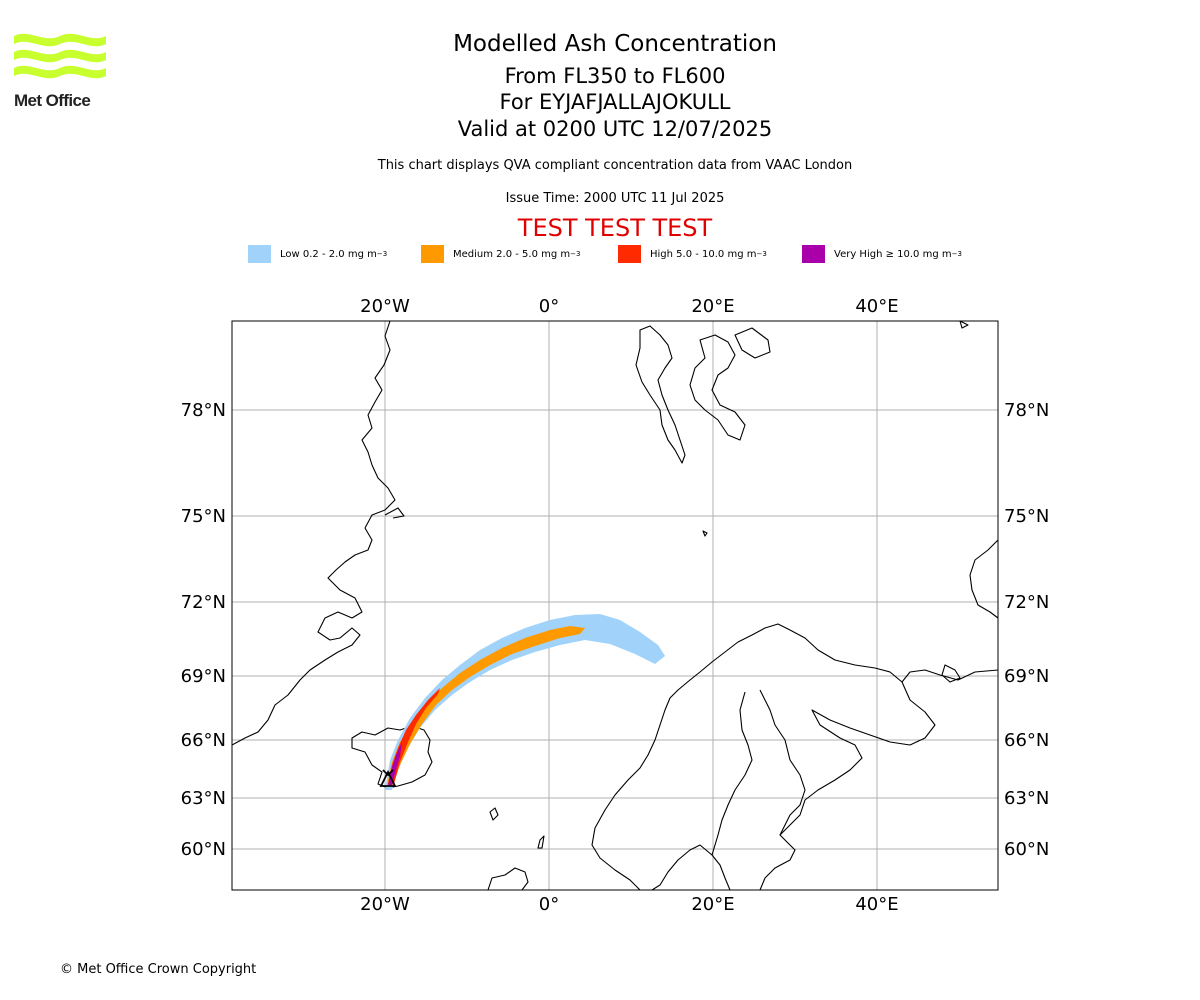 This screenshot has width=1200, height=1000. I want to click on legend-item-low: Low 0.2 - 2.0 mg m −3, so click(317, 254).